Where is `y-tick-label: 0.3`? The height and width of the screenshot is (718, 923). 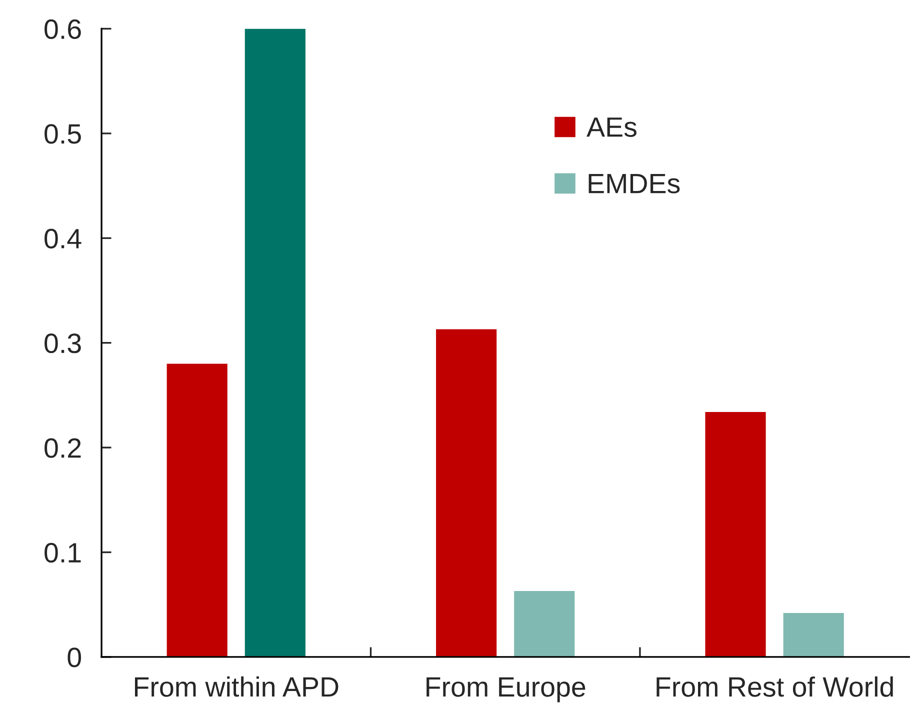 y-tick-label: 0.3 is located at coordinates (62, 344).